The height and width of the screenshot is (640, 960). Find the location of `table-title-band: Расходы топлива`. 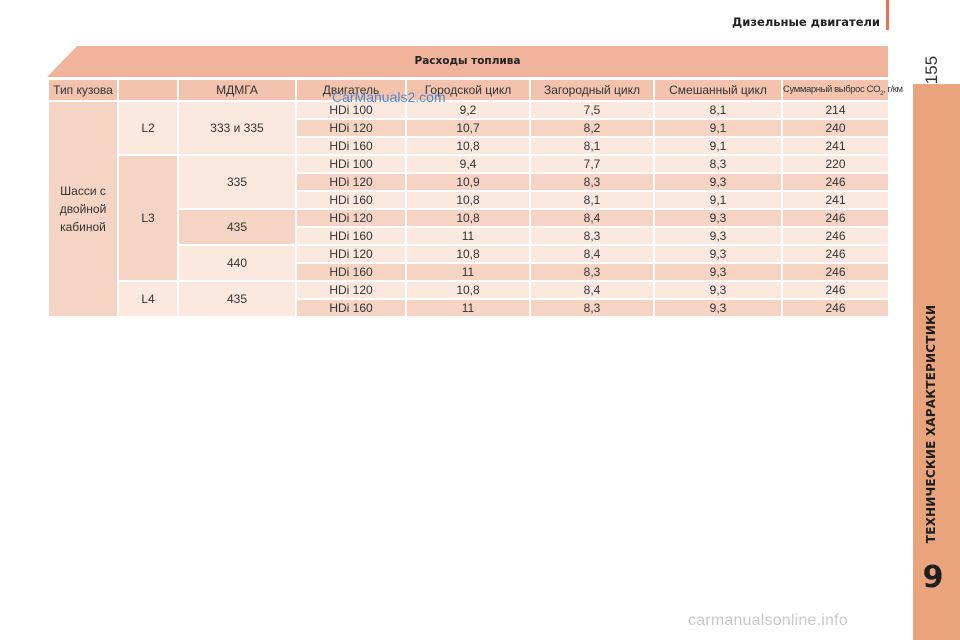

table-title-band: Расходы топлива is located at coordinates (467, 61).